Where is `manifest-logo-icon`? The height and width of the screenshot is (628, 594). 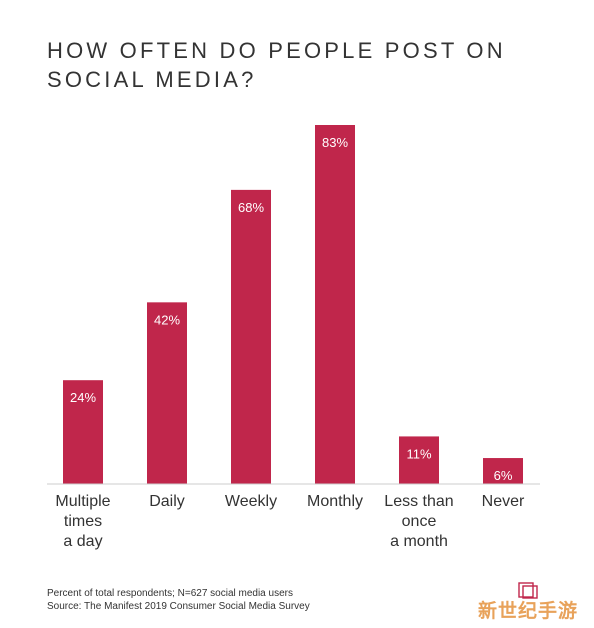
manifest-logo-icon is located at coordinates (528, 590).